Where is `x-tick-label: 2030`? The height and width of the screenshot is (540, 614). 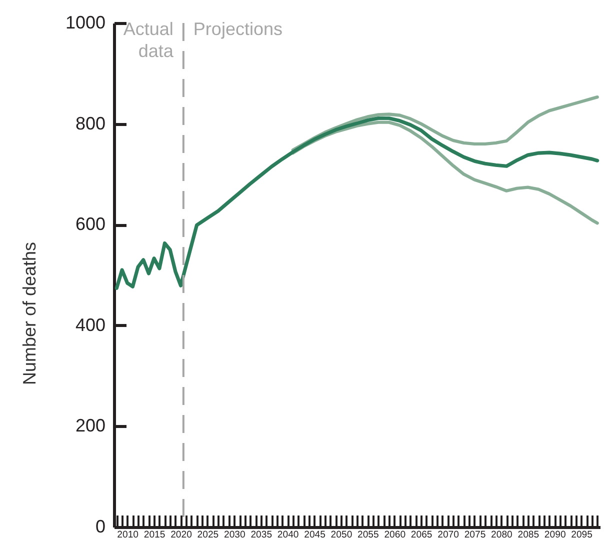
x-tick-label: 2030 is located at coordinates (235, 535).